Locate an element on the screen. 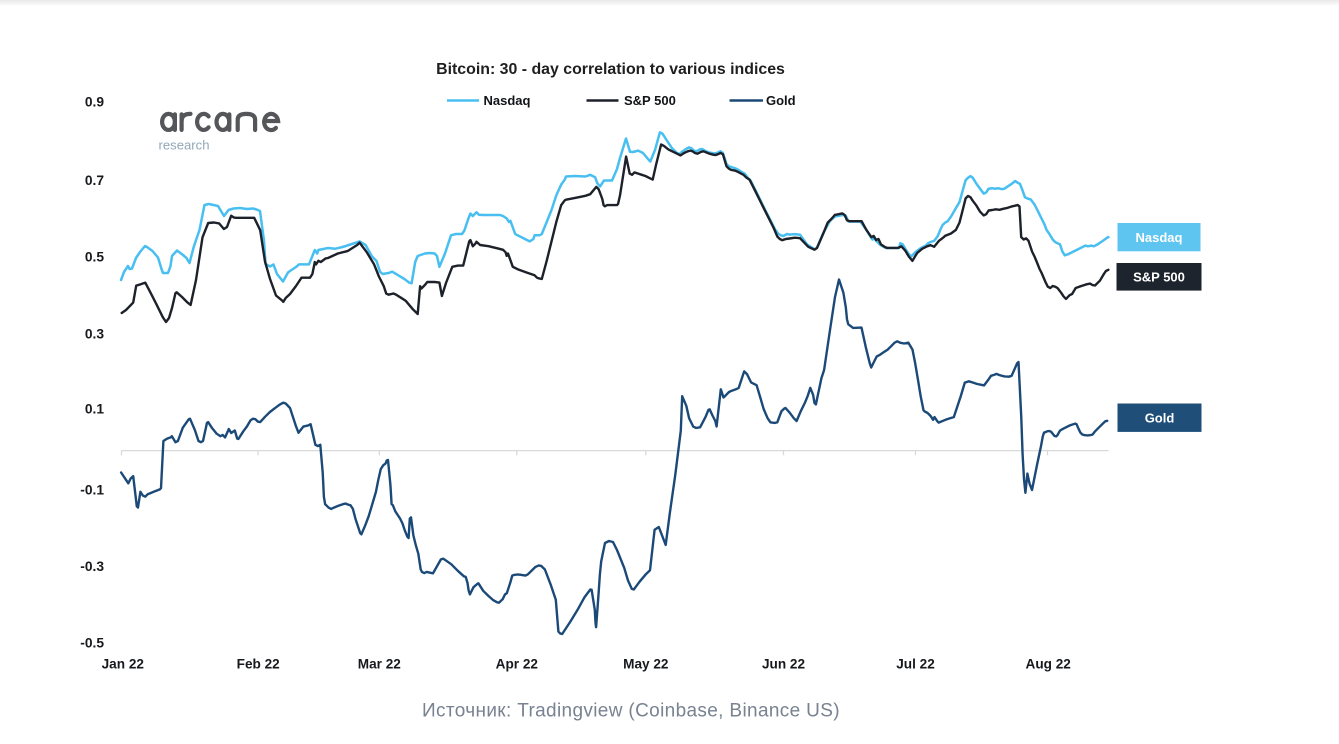  svg-text: 0.5 is located at coordinates (95, 257).